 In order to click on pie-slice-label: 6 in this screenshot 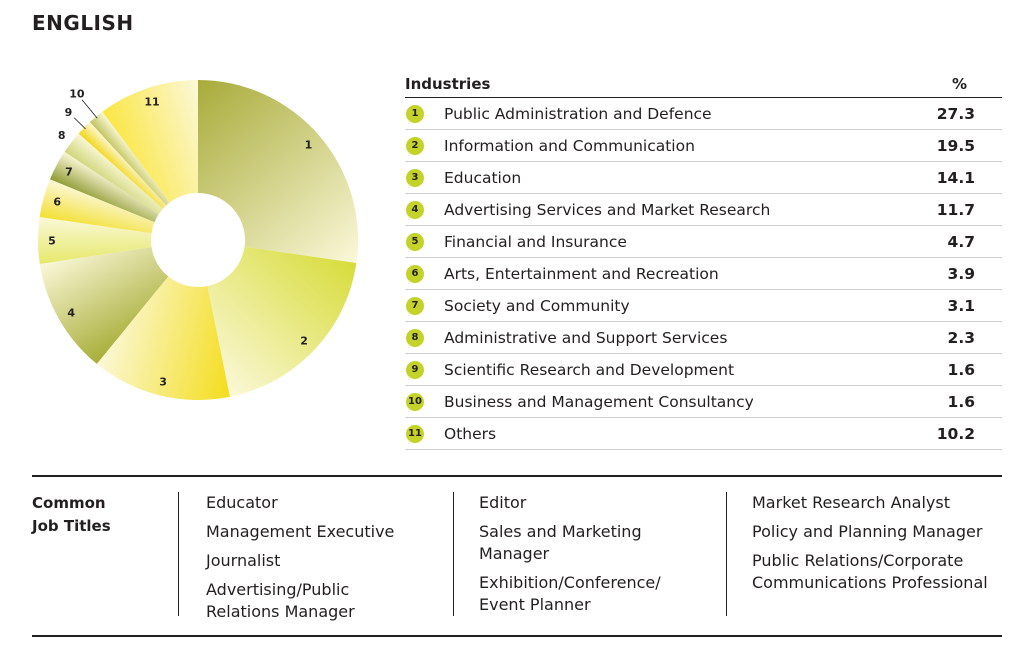, I will do `click(57, 201)`.